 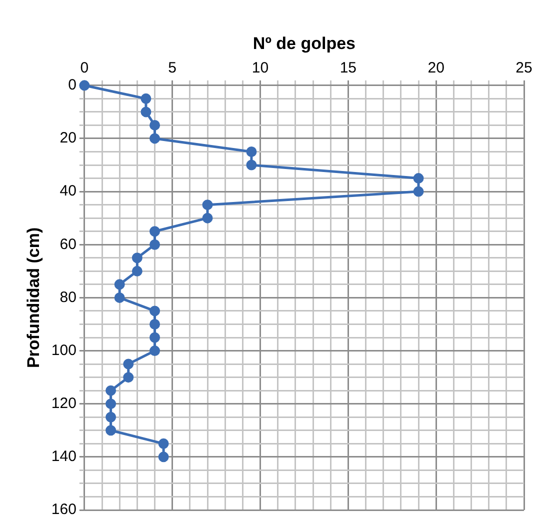 I want to click on y-tick-label: 0, so click(x=72, y=85).